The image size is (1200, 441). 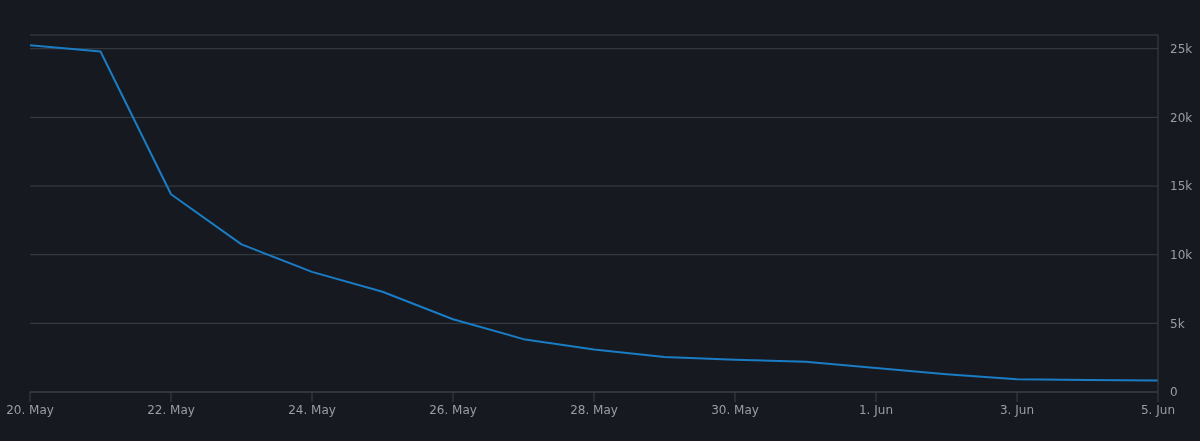 What do you see at coordinates (453, 409) in the screenshot?
I see `x-tick-label: 26. May` at bounding box center [453, 409].